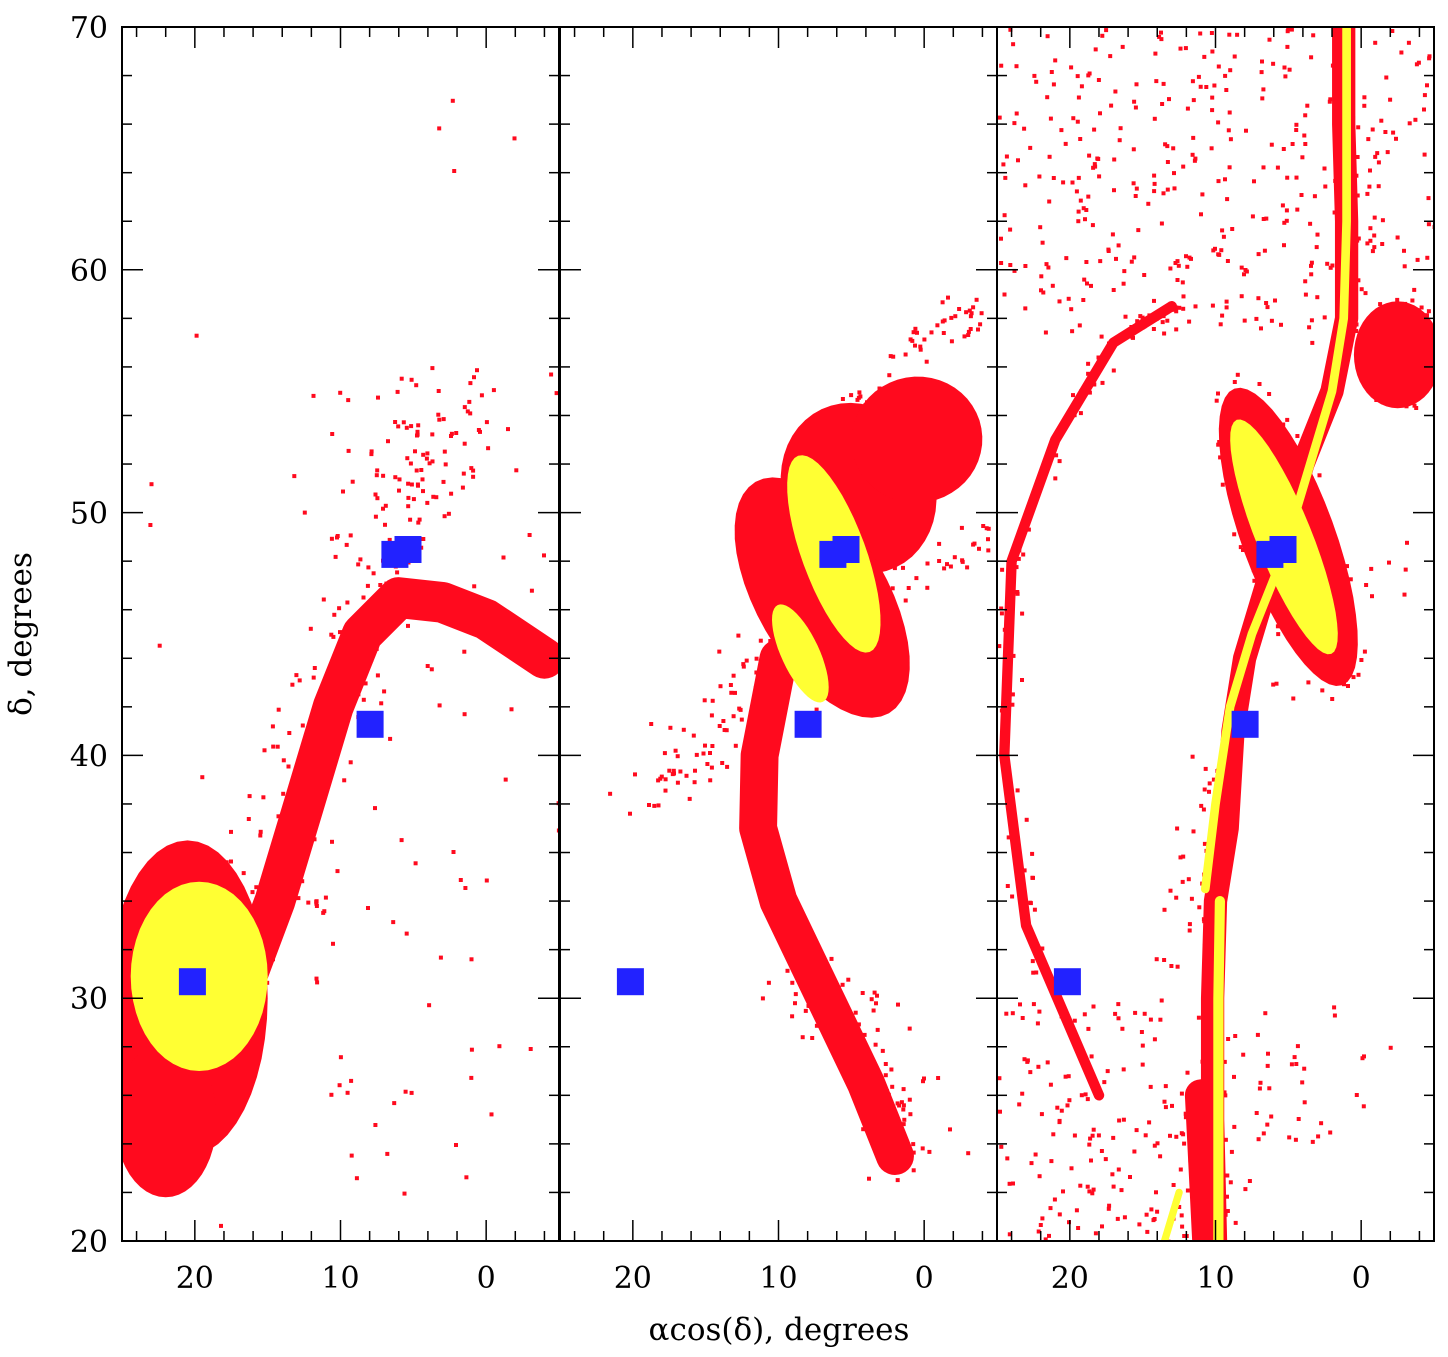 This screenshot has width=1448, height=1357. Describe the element at coordinates (1361, 1278) in the screenshot. I see `x-tick-label: 0` at that location.